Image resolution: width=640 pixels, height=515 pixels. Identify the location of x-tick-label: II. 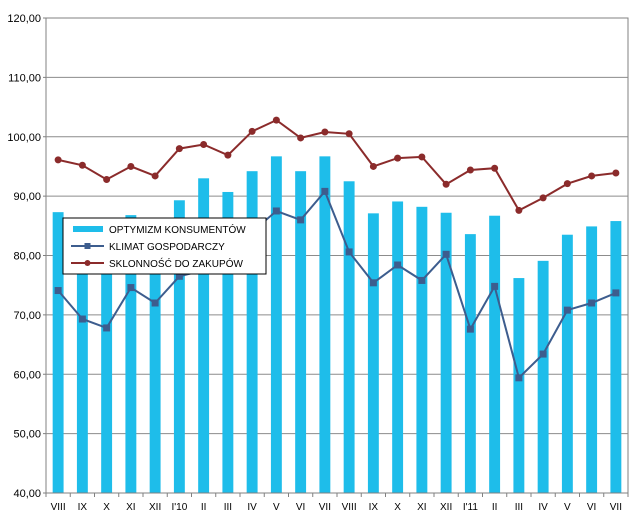
(204, 507).